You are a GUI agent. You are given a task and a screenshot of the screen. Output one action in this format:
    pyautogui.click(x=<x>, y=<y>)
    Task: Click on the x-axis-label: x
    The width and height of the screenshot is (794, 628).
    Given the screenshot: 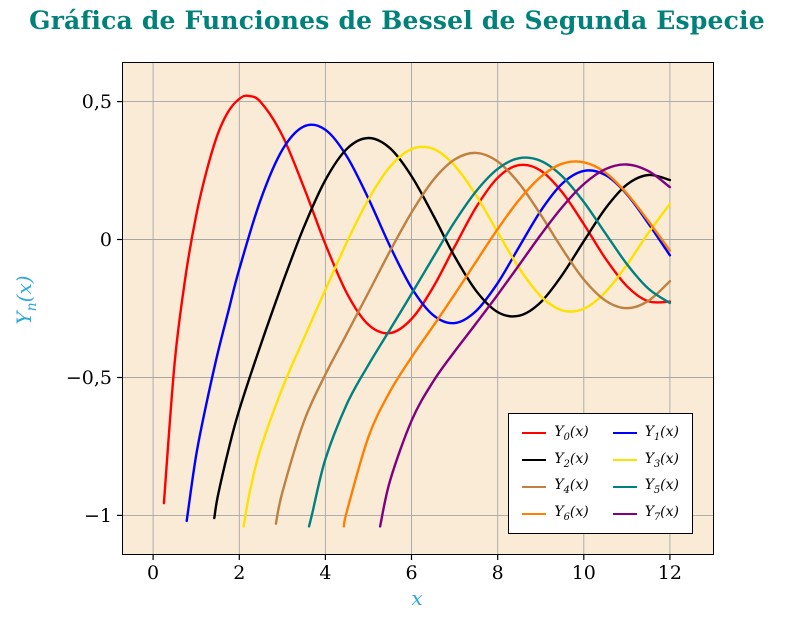 What is the action you would take?
    pyautogui.click(x=417, y=598)
    